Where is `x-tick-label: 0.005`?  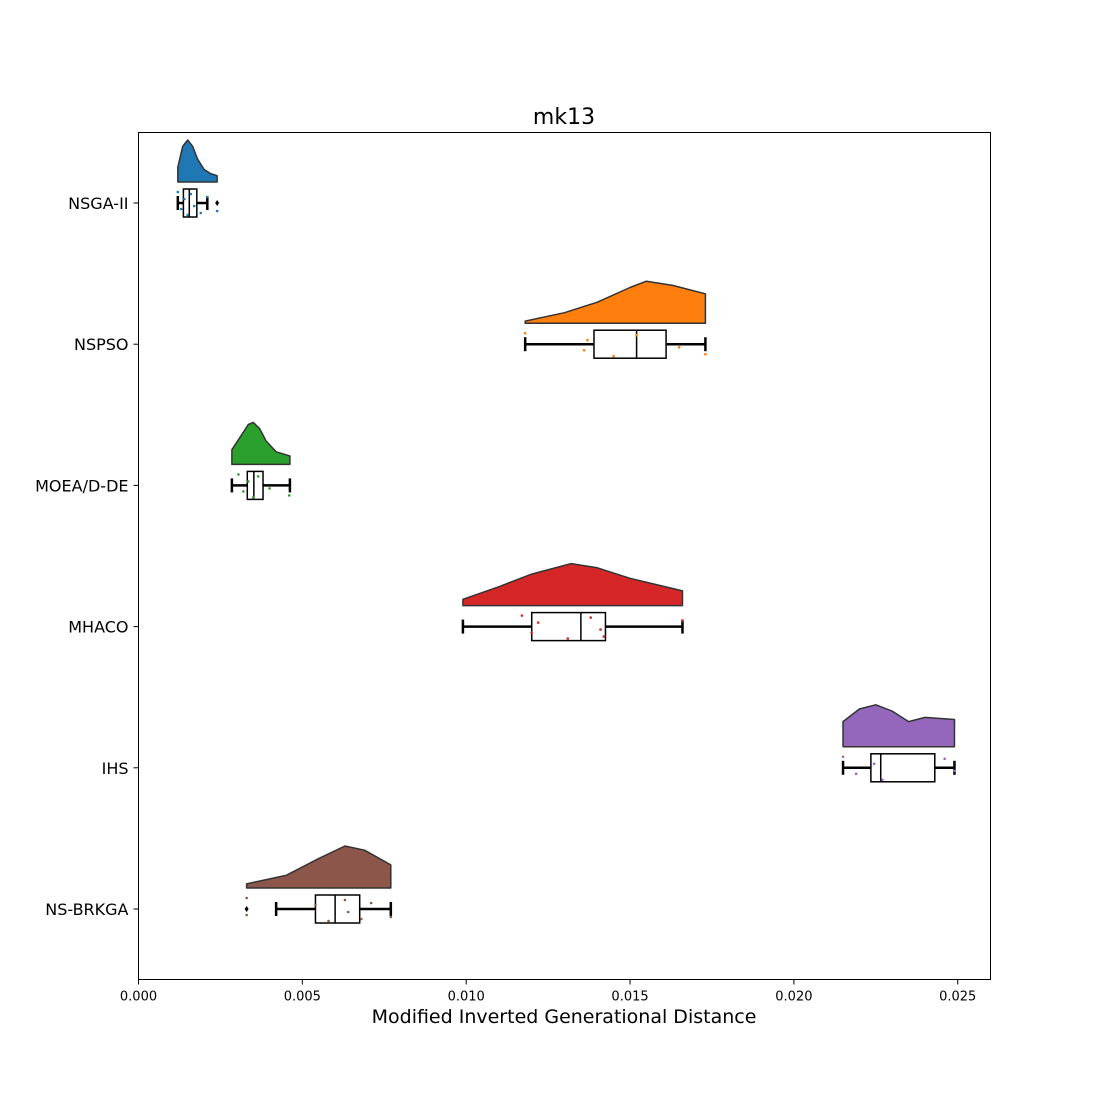 x-tick-label: 0.005 is located at coordinates (302, 997).